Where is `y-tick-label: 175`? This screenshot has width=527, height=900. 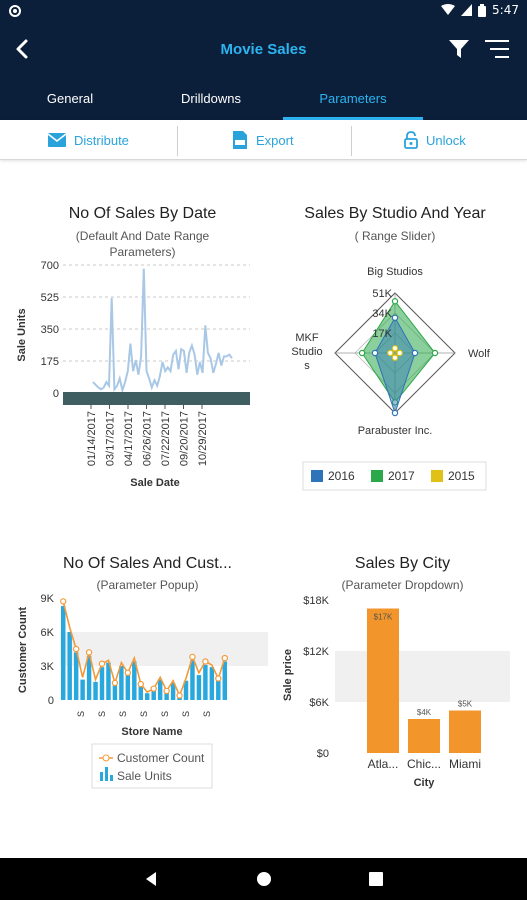 y-tick-label: 175 is located at coordinates (50, 362).